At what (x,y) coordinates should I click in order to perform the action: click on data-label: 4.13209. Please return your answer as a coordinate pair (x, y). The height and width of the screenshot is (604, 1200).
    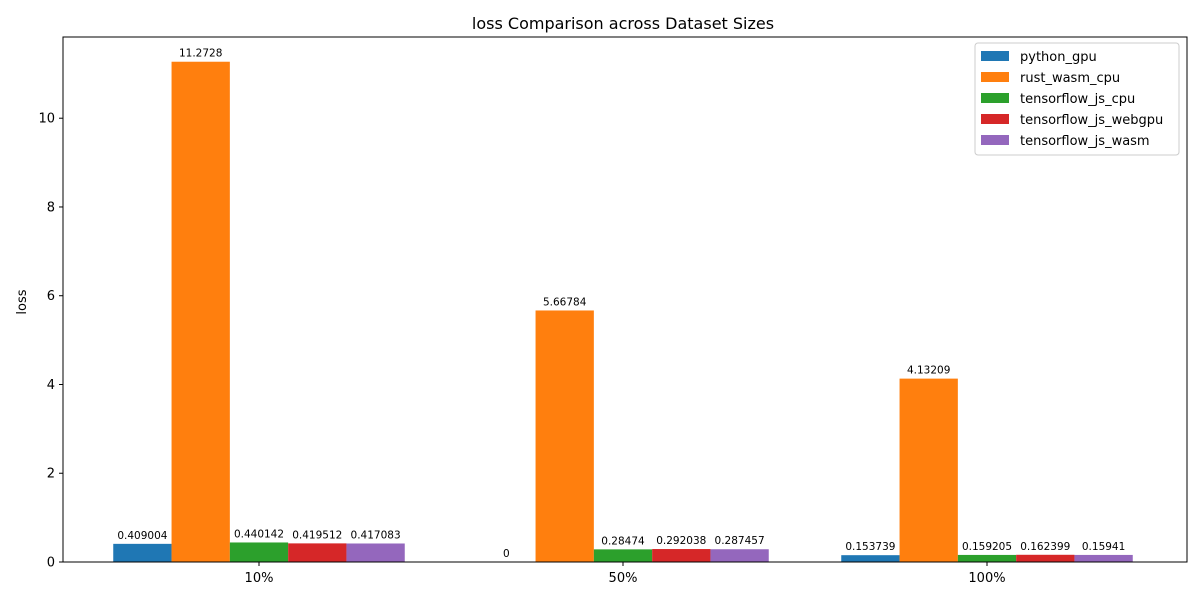
    Looking at the image, I should click on (928, 371).